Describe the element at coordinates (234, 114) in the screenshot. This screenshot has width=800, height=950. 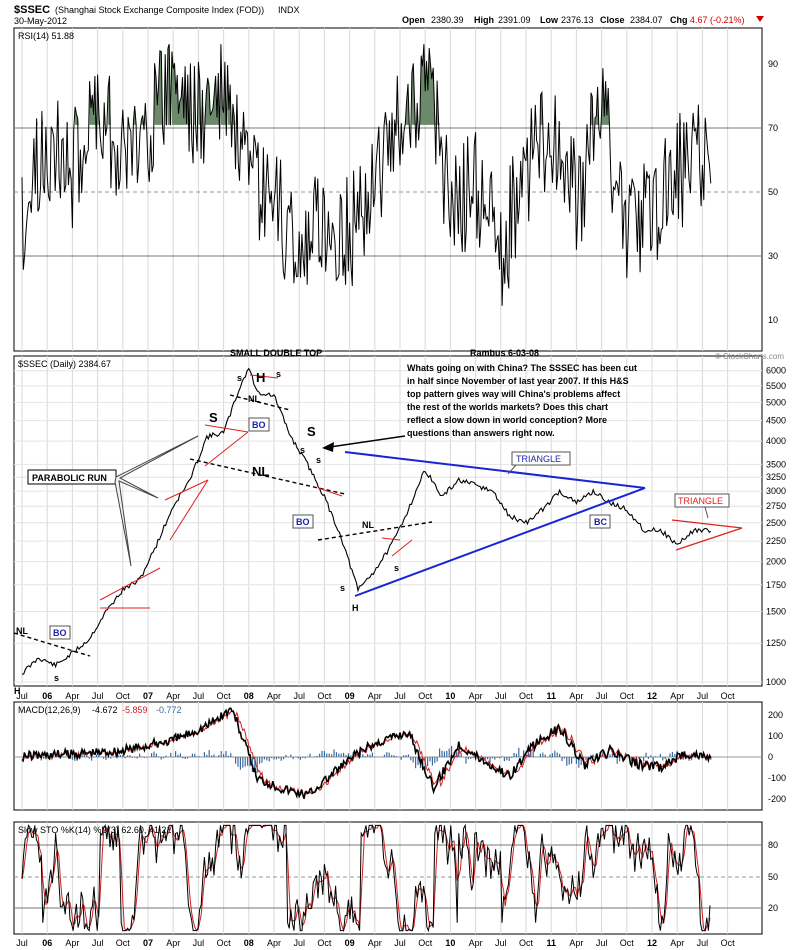
I see `rsi-fill` at that location.